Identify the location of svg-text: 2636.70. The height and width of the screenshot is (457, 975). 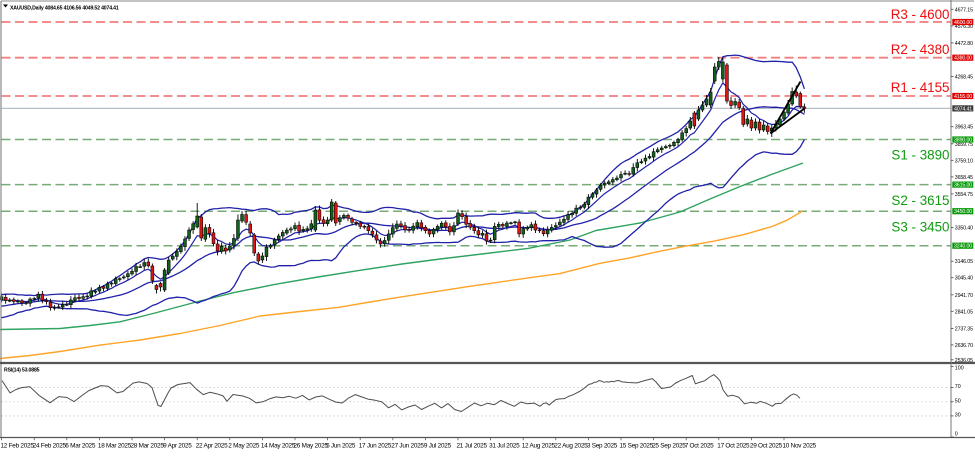
(964, 346).